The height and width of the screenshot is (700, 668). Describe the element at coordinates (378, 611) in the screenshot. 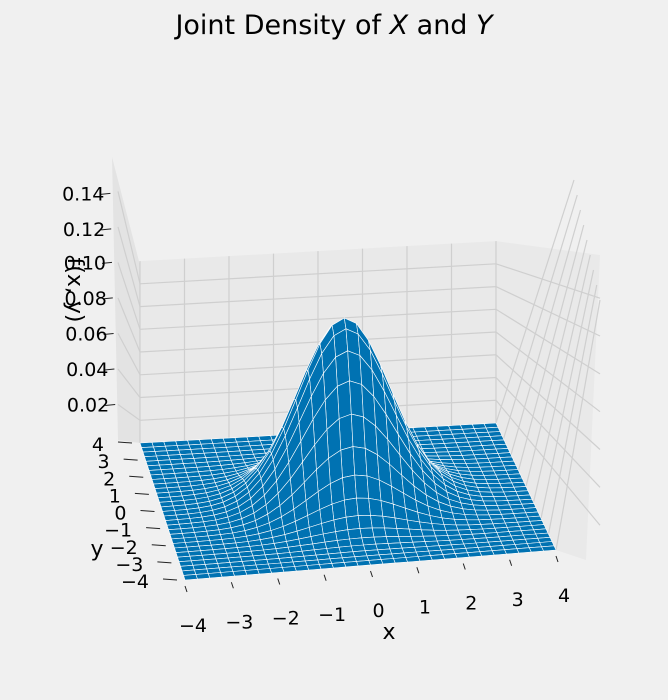

I see `x-tick-label: 0` at that location.